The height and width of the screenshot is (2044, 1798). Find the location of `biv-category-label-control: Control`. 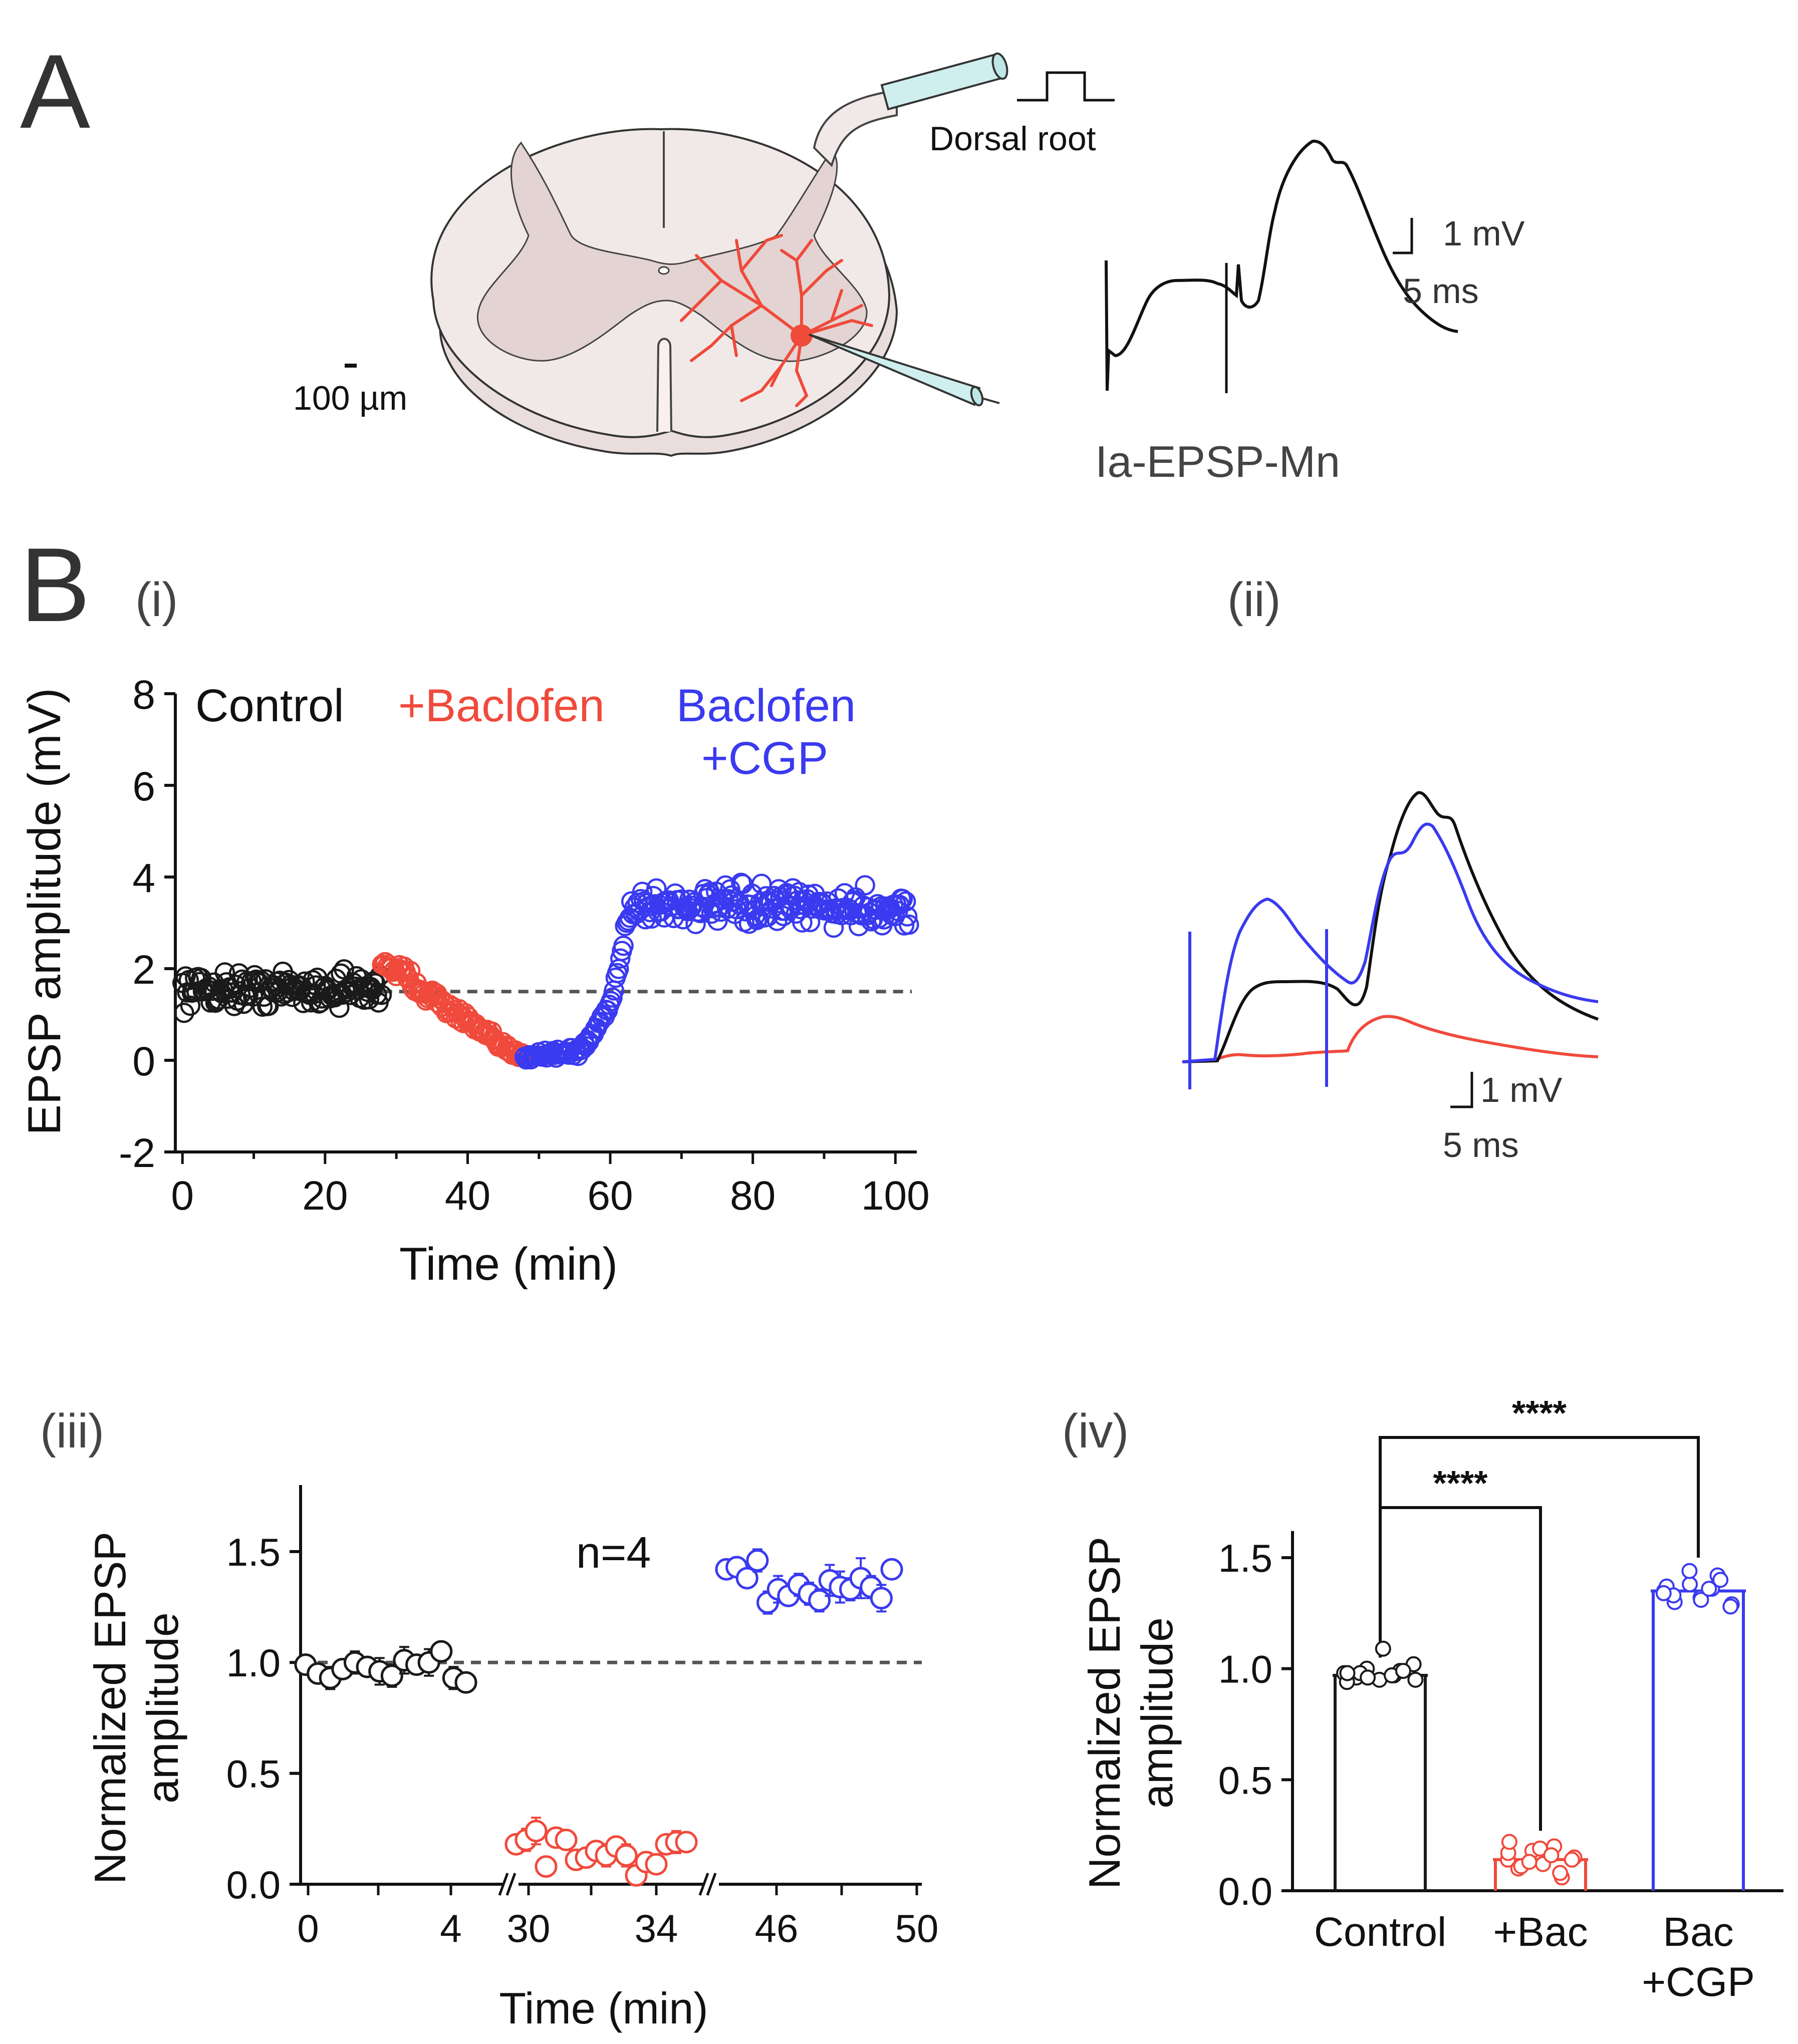

biv-category-label-control: Control is located at coordinates (1380, 1932).